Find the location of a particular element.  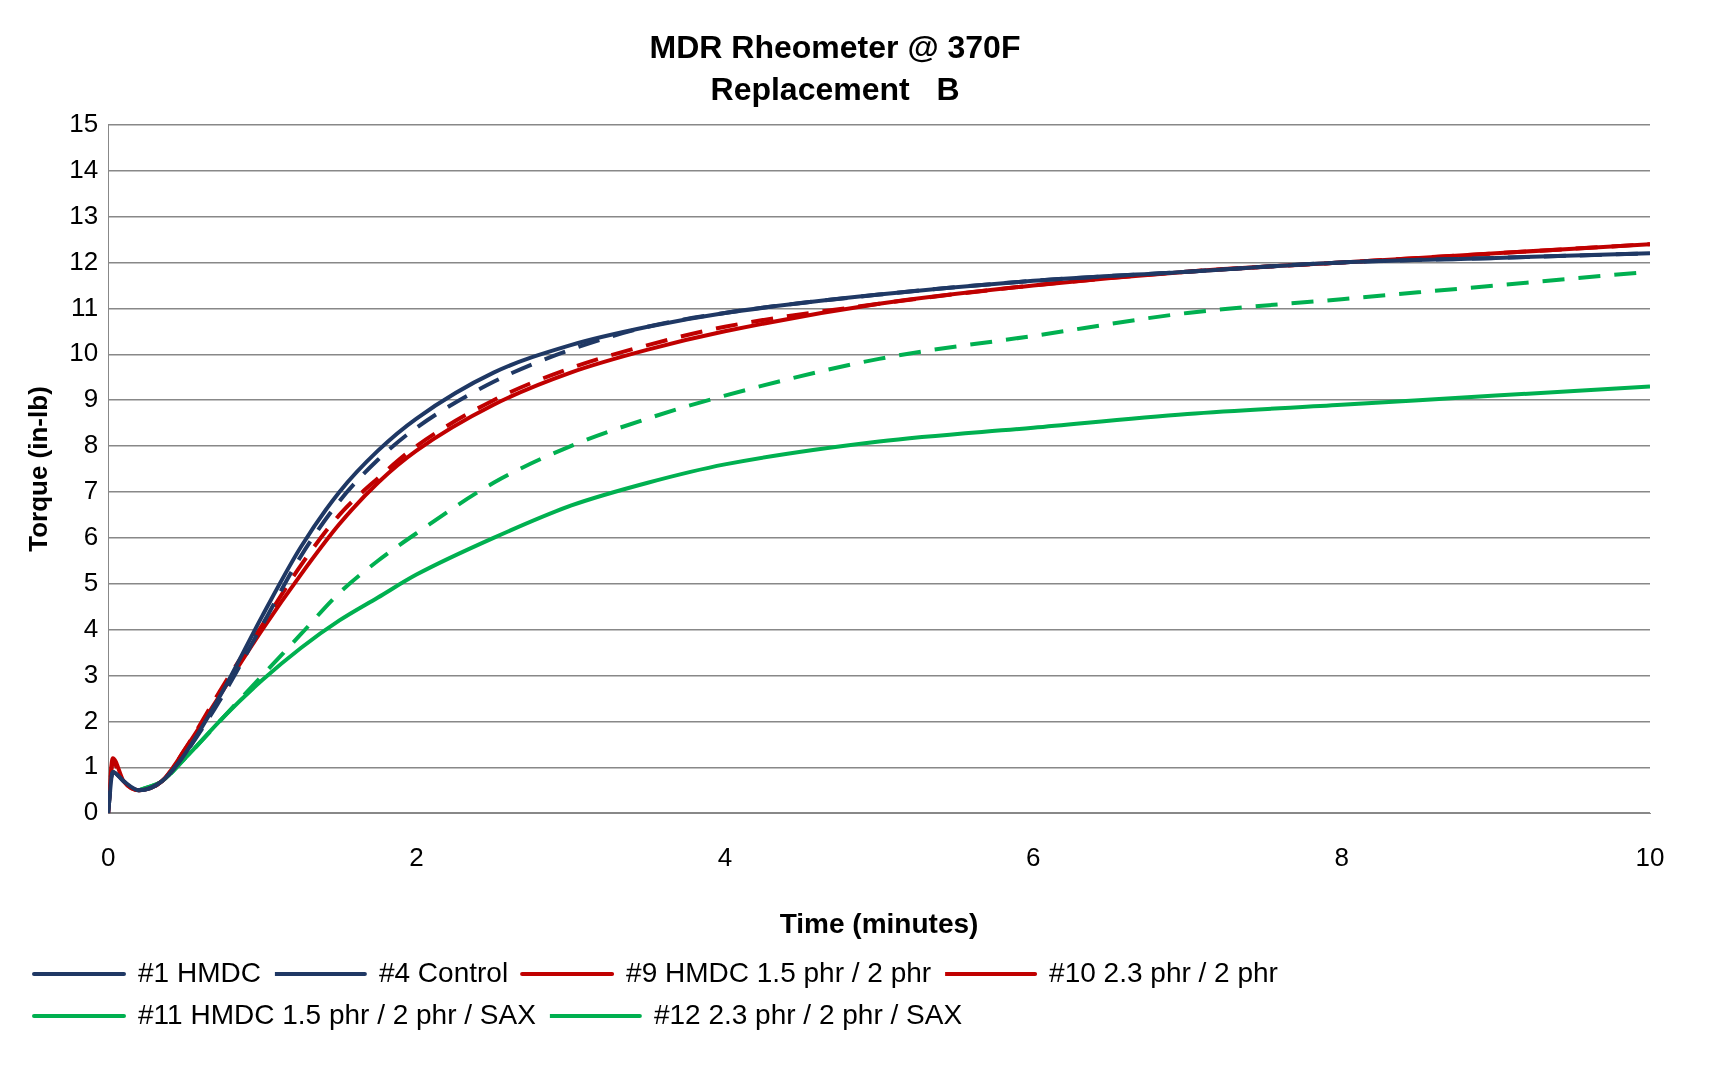

y-tick-label: 11 is located at coordinates (85, 306).